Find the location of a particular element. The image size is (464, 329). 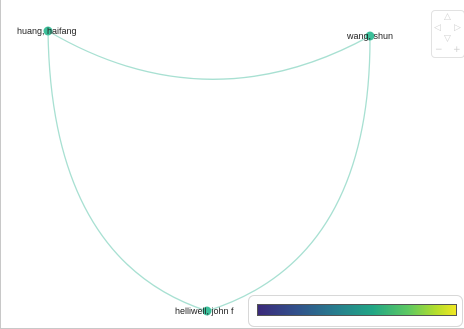

color-legend is located at coordinates (355, 311).